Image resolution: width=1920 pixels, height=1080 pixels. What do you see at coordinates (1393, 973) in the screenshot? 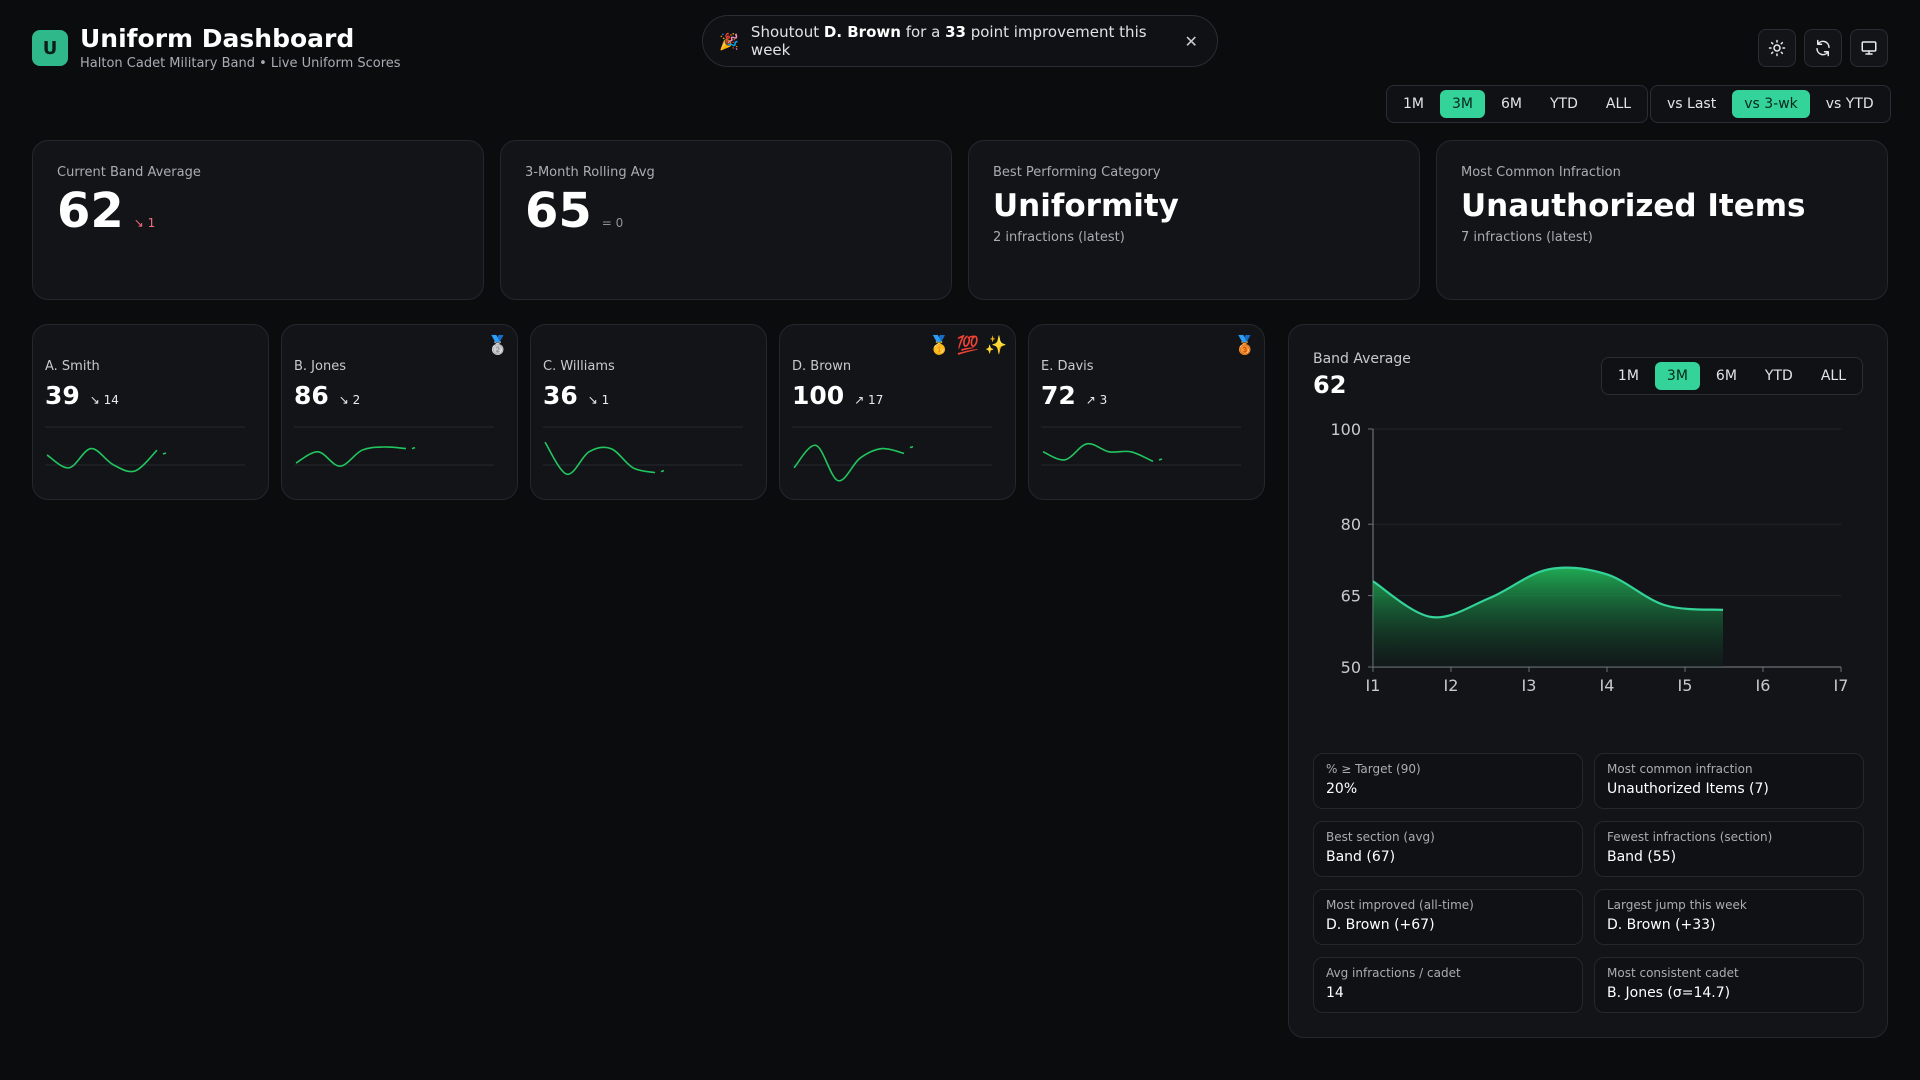
I see `stat-label: Avg infractions / cadet` at bounding box center [1393, 973].